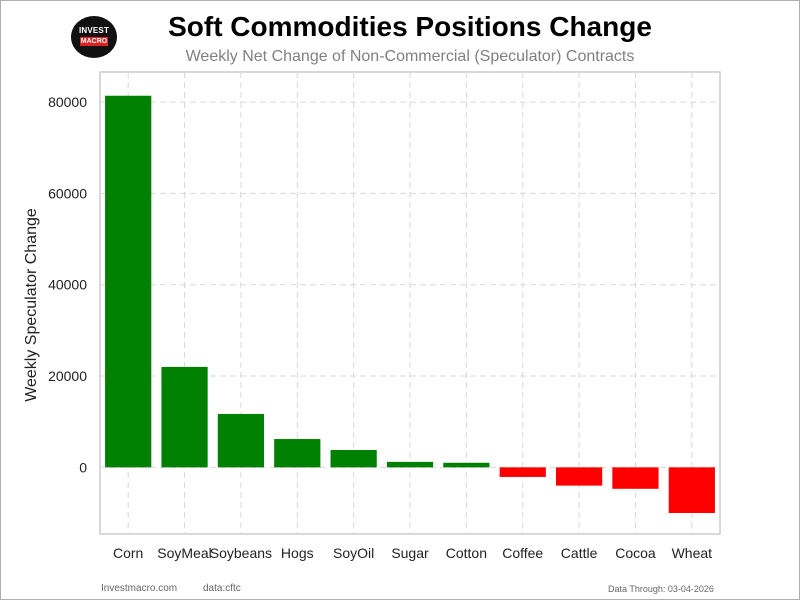  Describe the element at coordinates (241, 440) in the screenshot. I see `bar-soybeans` at that location.